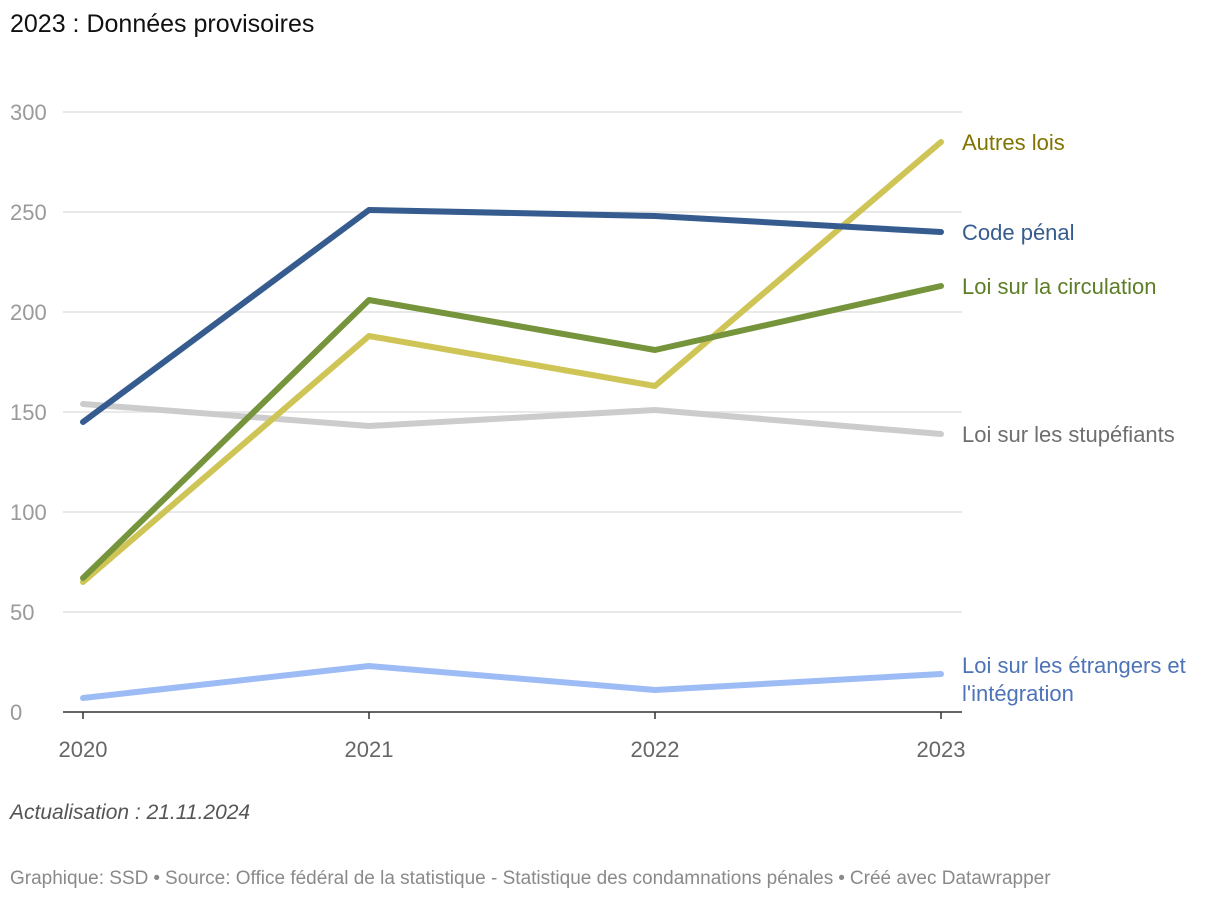 This screenshot has width=1220, height=904. What do you see at coordinates (1074, 665) in the screenshot?
I see `series-label-line: Loi sur les étrangers et` at bounding box center [1074, 665].